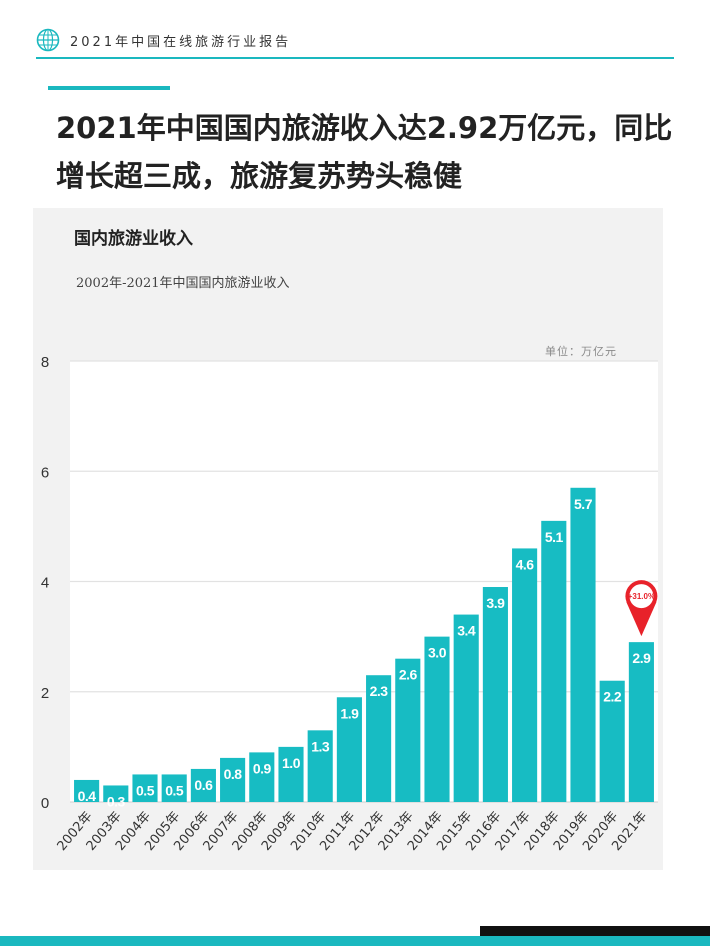 The image size is (710, 946). I want to click on y-tick-label: 4, so click(45, 583).